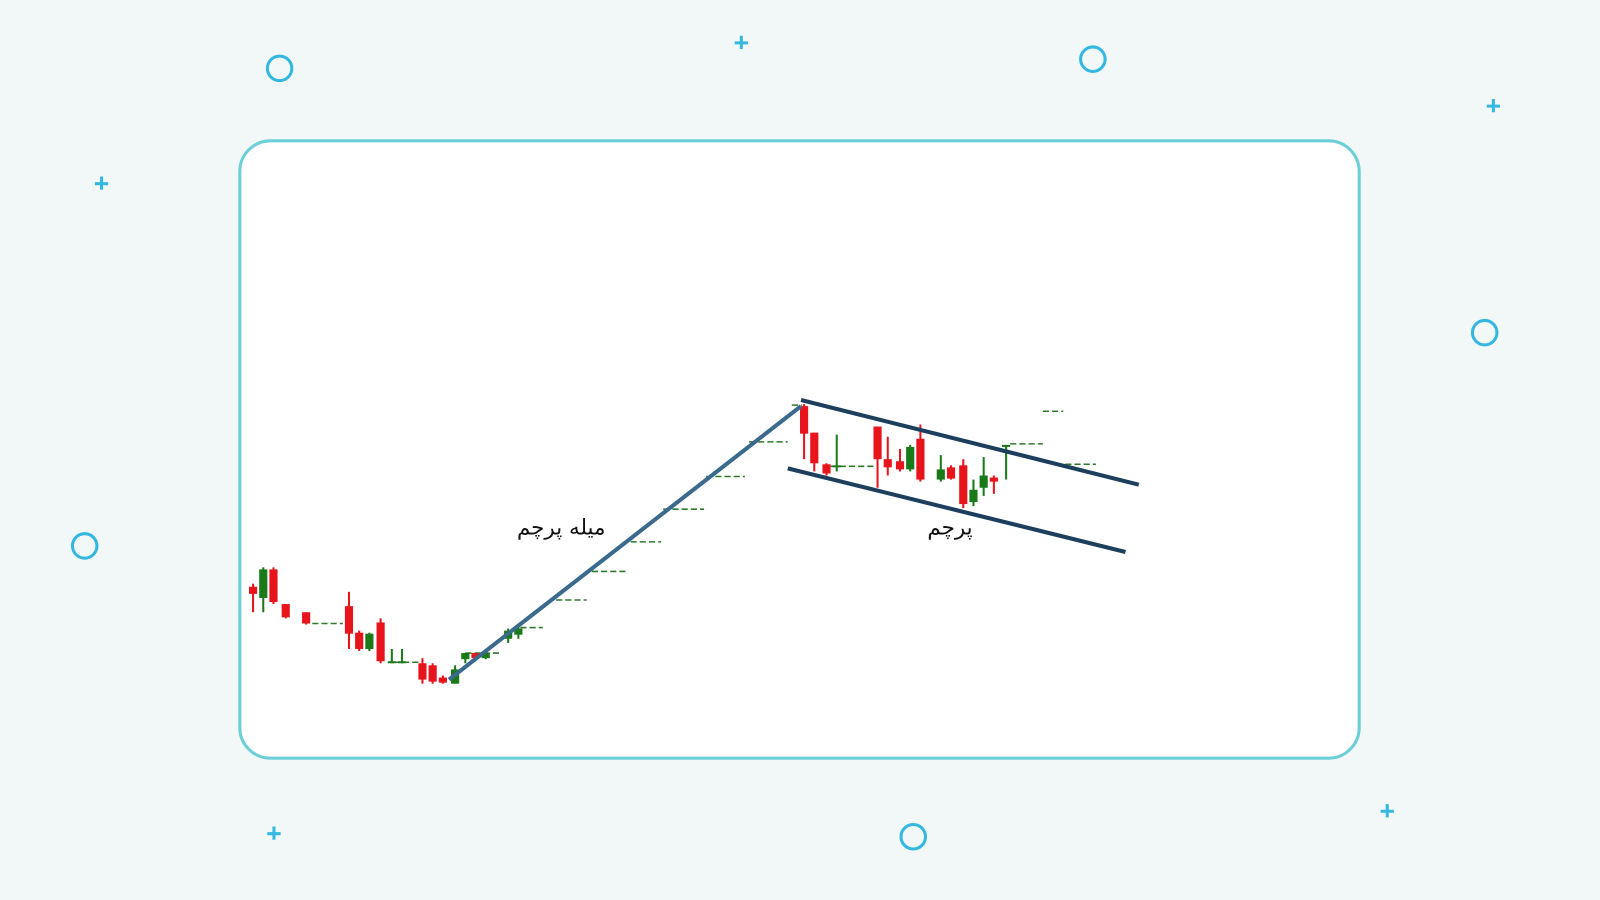  What do you see at coordinates (561, 528) in the screenshot?
I see `flagpole-label: میله پرچم` at bounding box center [561, 528].